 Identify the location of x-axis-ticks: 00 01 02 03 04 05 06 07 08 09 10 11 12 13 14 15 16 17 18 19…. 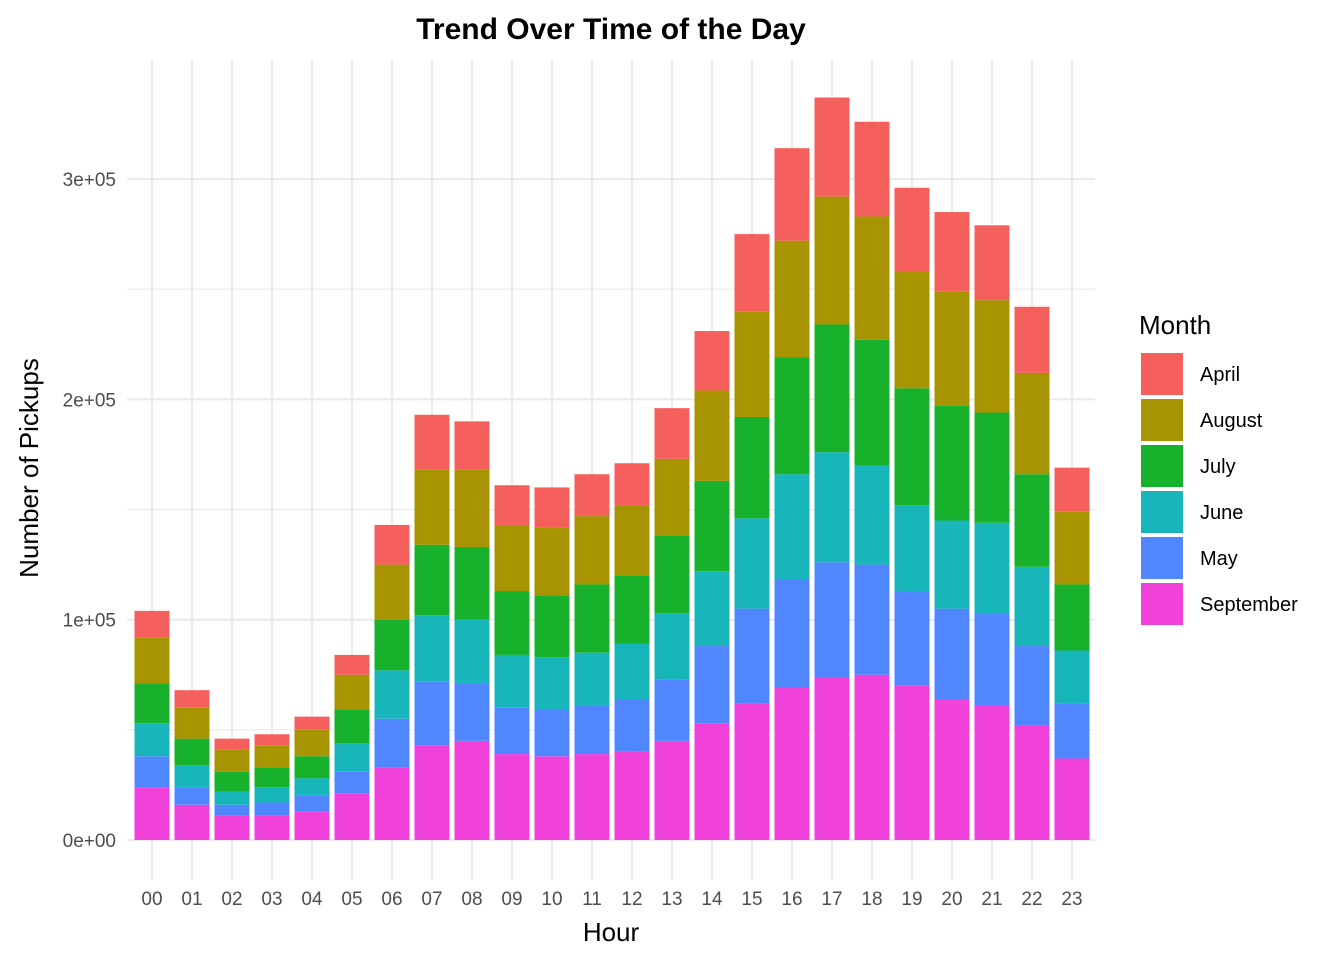
(611, 899).